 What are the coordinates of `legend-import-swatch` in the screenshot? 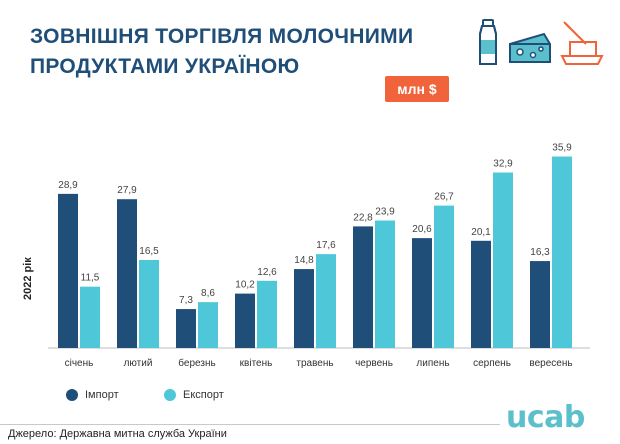 It's located at (72, 395).